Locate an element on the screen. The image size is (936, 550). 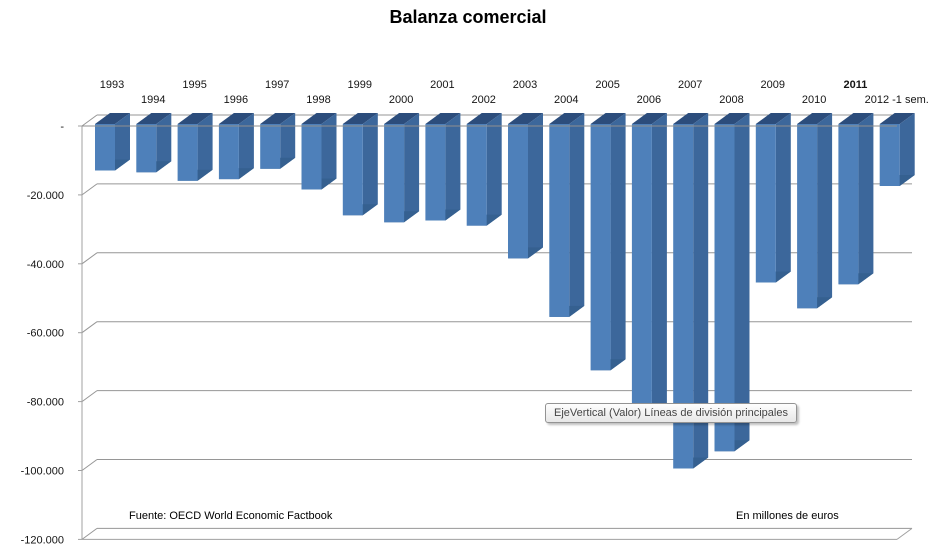
x-axis-label: 1997 is located at coordinates (277, 85).